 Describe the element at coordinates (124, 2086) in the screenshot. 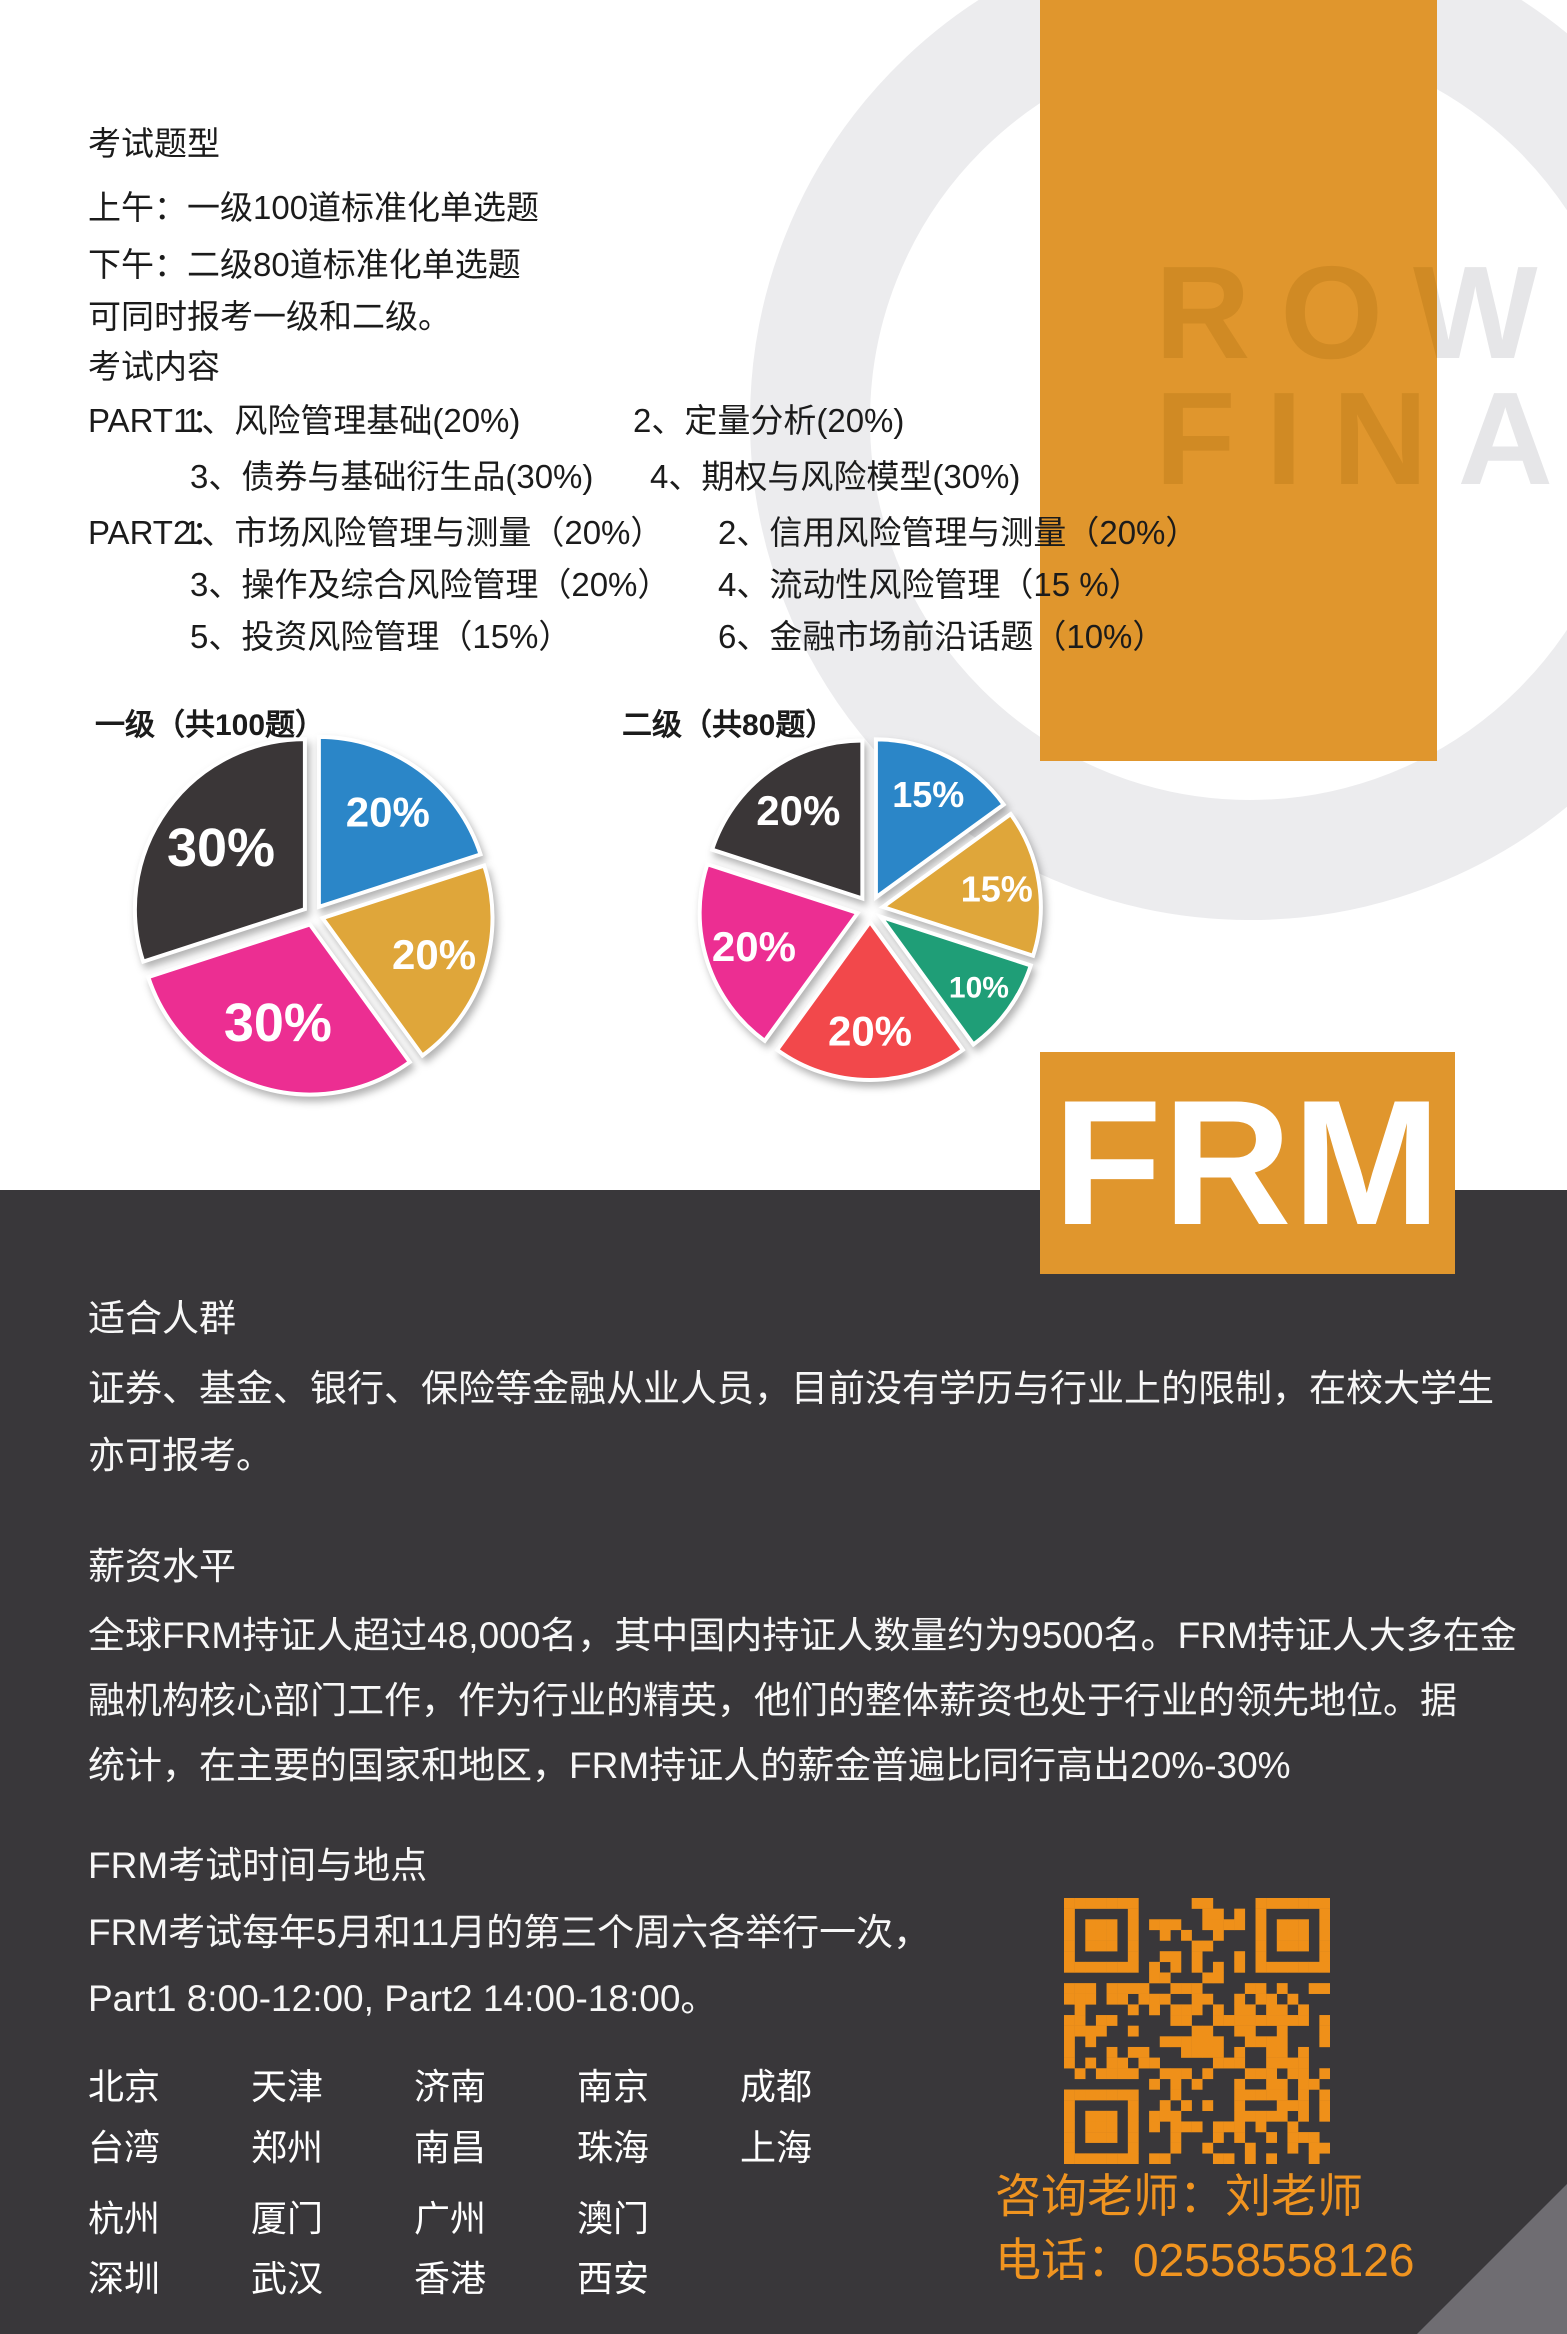

I see `city: 北京` at that location.